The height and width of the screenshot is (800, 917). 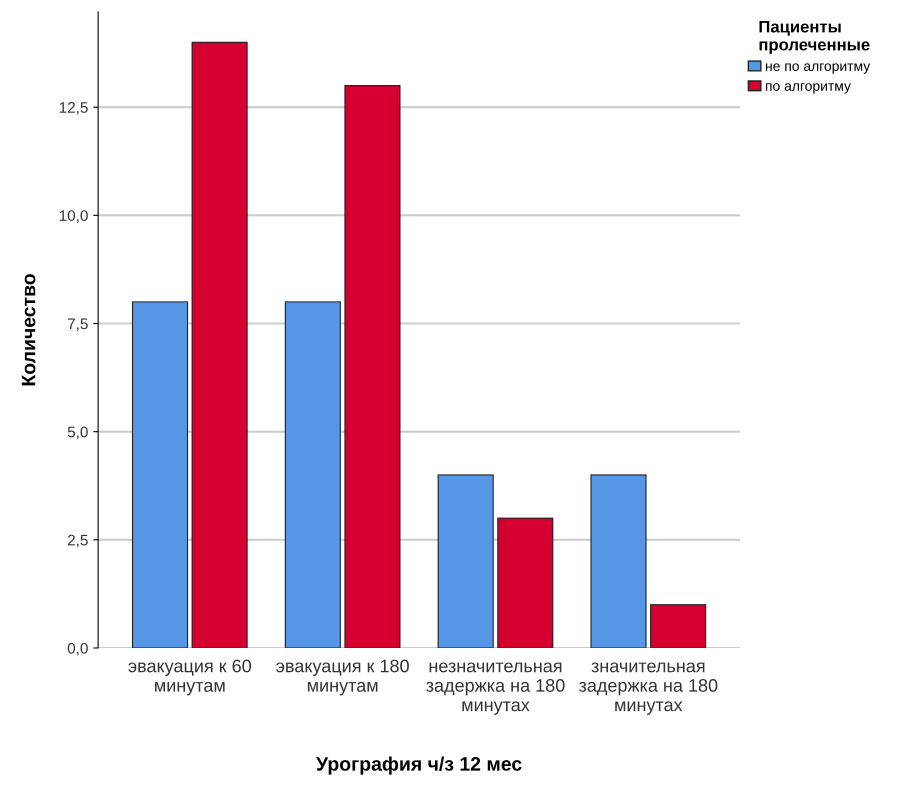 I want to click on y-tick-label: 12,5, so click(x=74, y=108).